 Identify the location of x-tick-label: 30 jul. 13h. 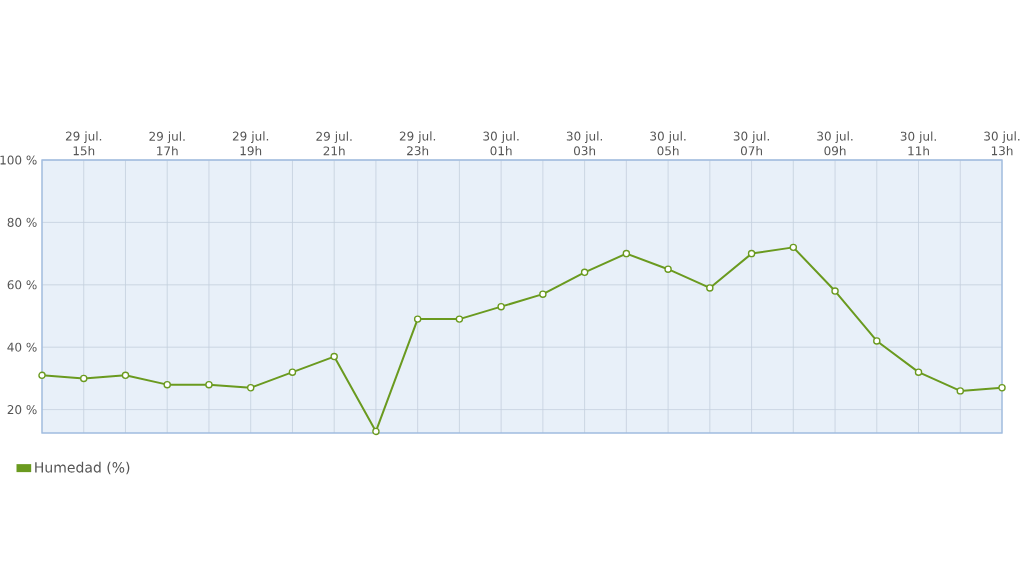
(1002, 143).